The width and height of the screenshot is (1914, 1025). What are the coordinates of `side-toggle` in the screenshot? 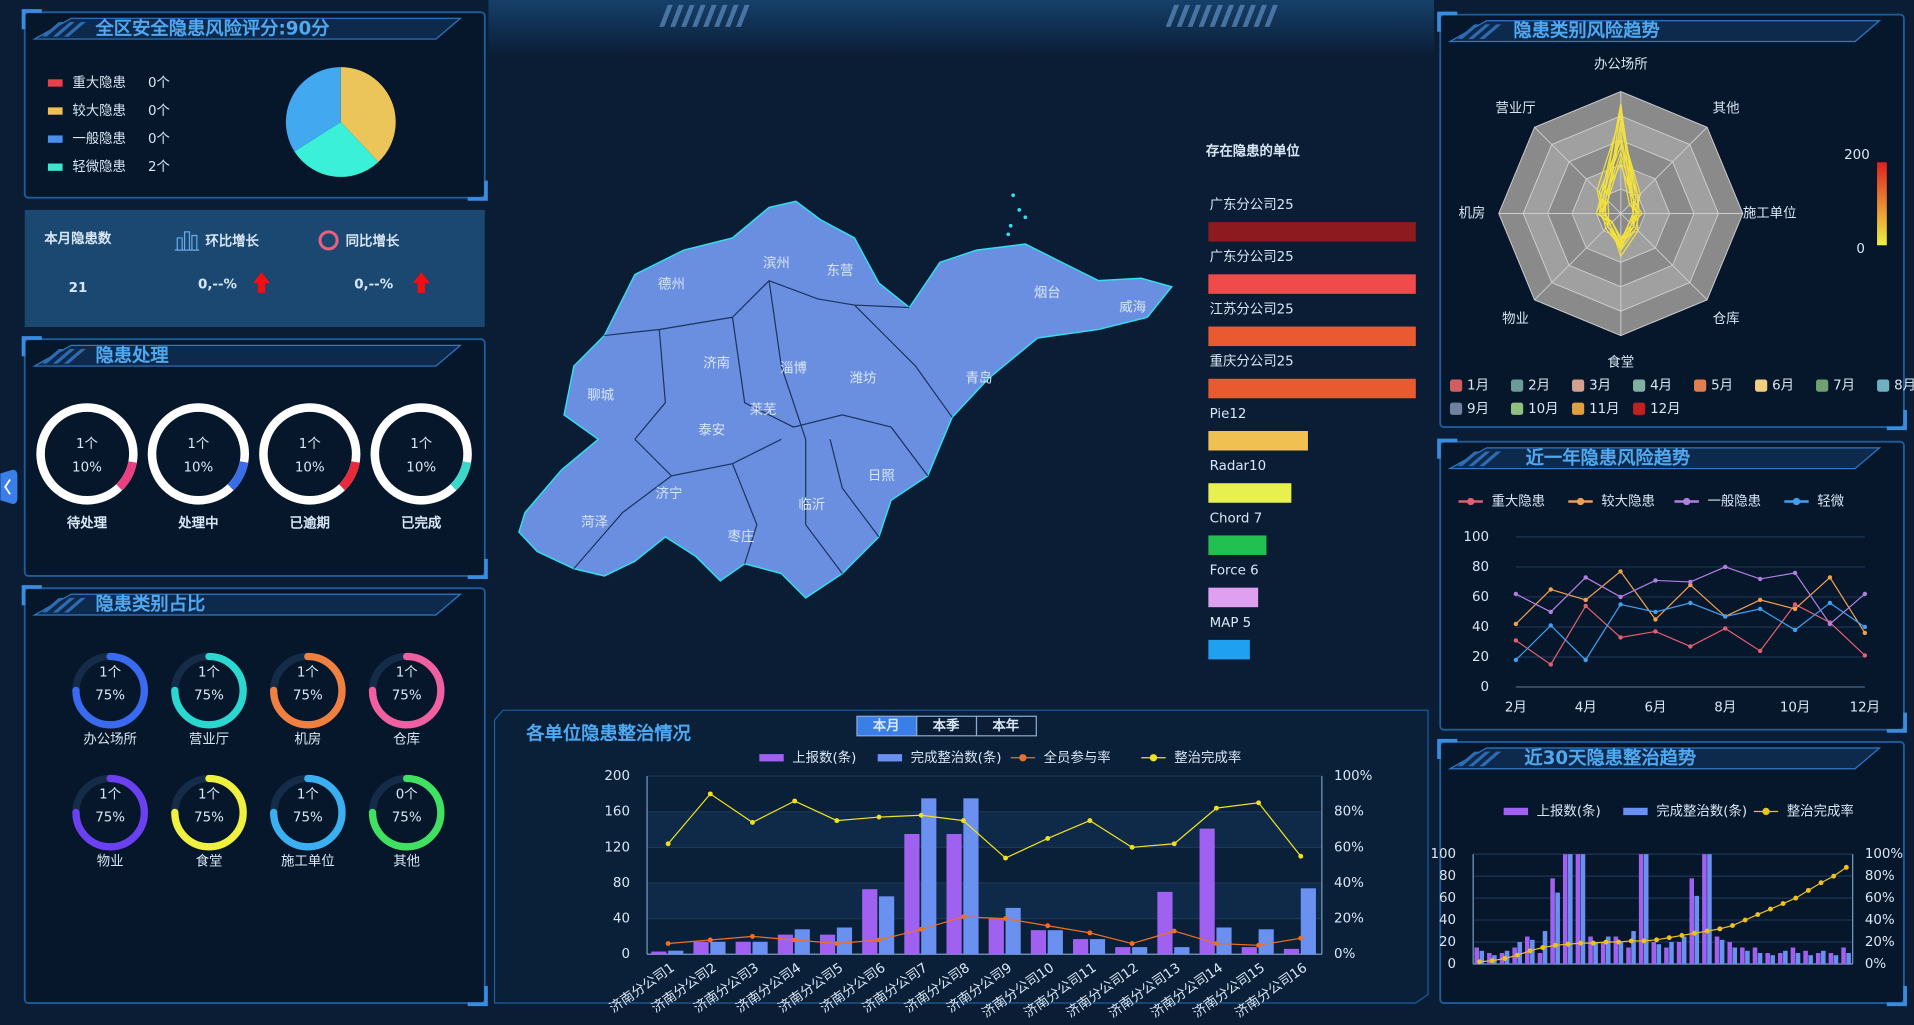 It's located at (9, 486).